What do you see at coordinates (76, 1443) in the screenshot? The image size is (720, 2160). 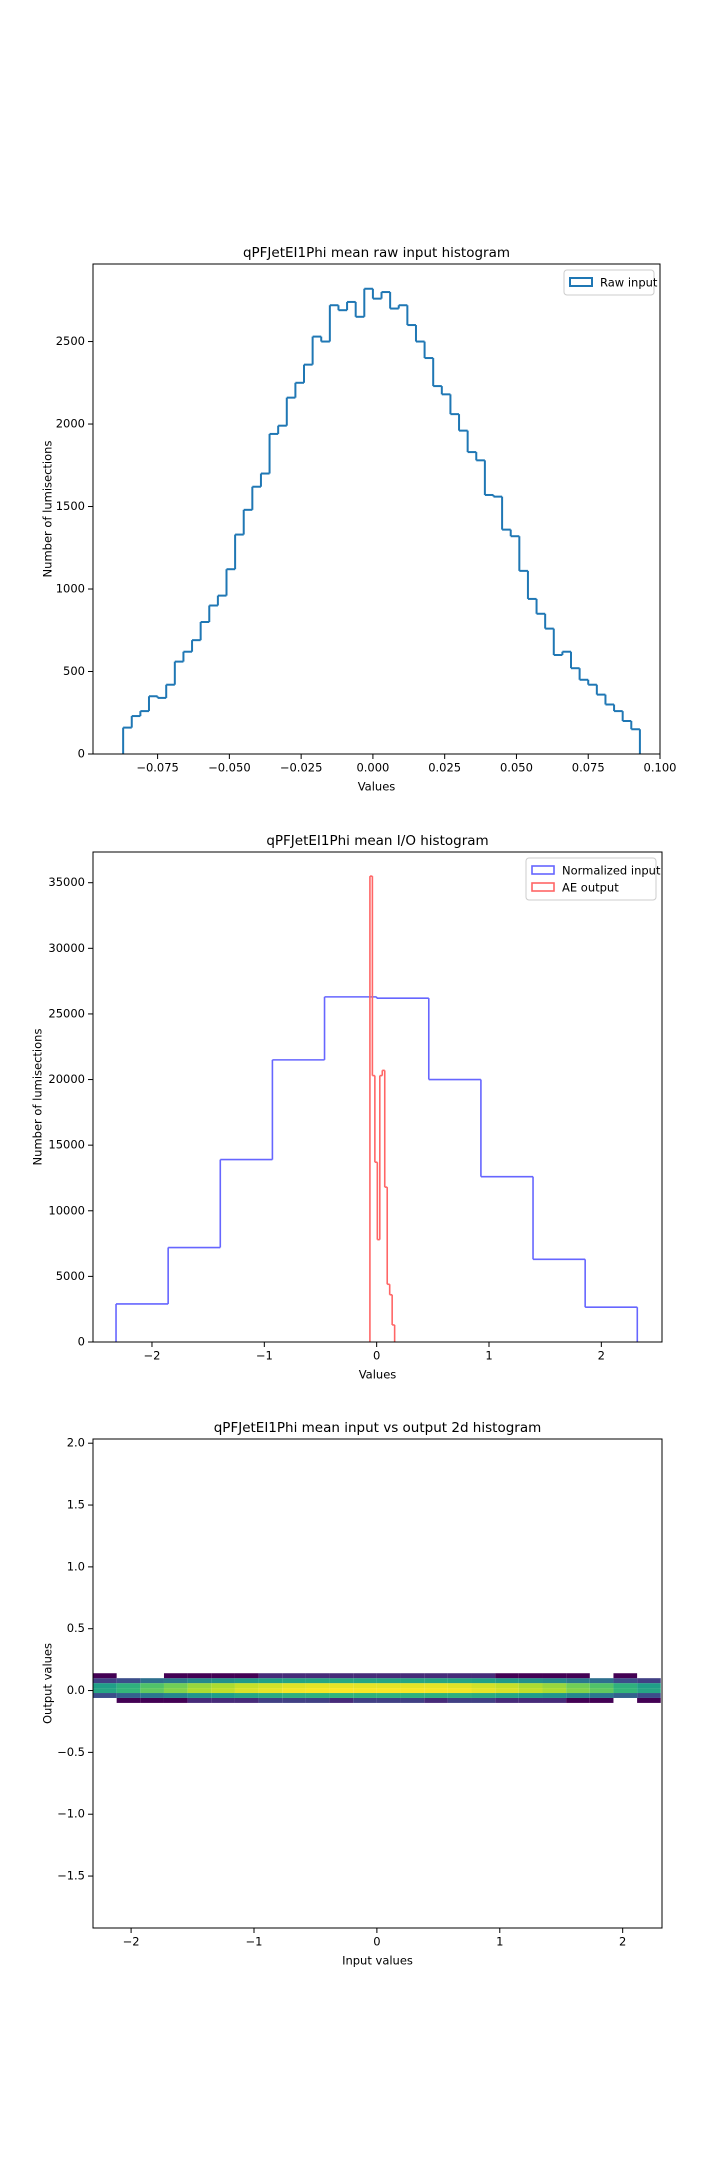 I see `y-tick-label: 2.0` at bounding box center [76, 1443].